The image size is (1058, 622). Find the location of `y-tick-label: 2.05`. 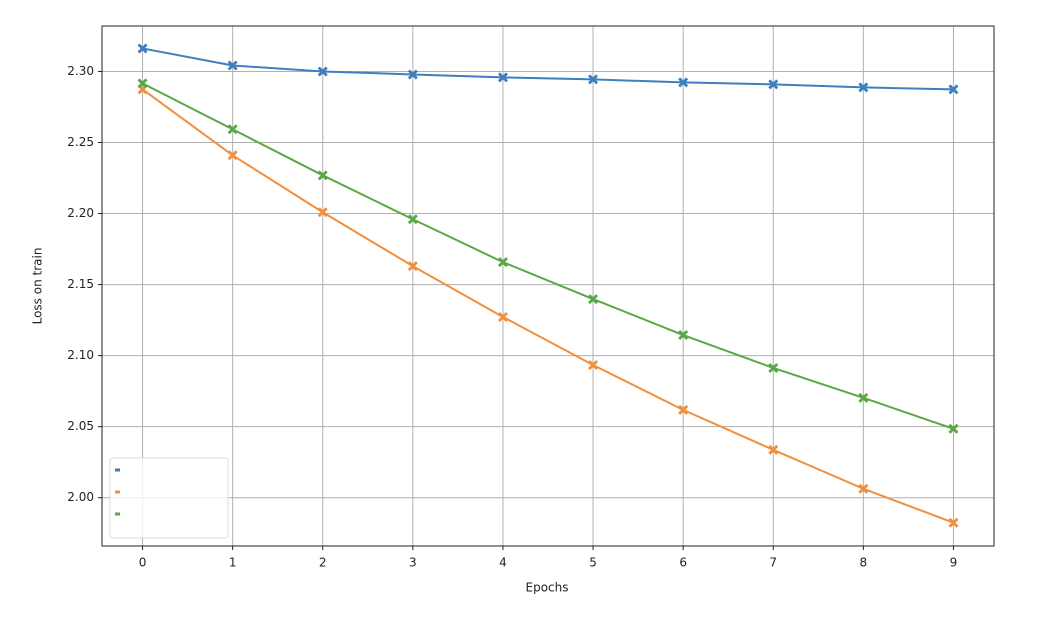

y-tick-label: 2.05 is located at coordinates (80, 426).